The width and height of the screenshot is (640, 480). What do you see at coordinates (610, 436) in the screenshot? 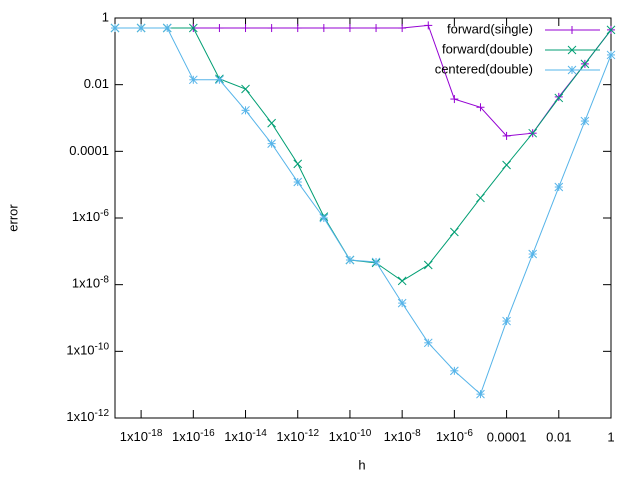
I see `x-tick-label: 1` at bounding box center [610, 436].